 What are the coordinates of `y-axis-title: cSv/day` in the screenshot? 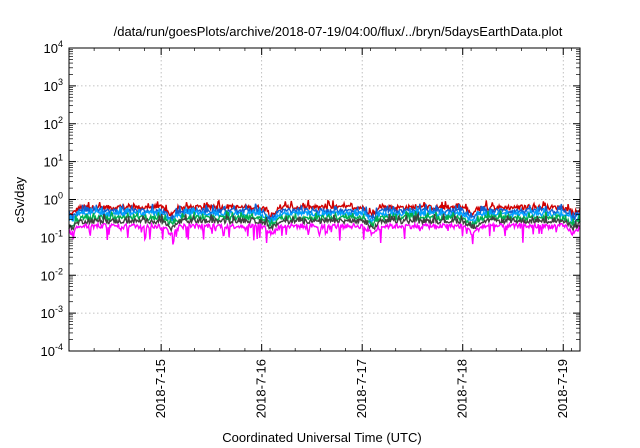 It's located at (19, 199).